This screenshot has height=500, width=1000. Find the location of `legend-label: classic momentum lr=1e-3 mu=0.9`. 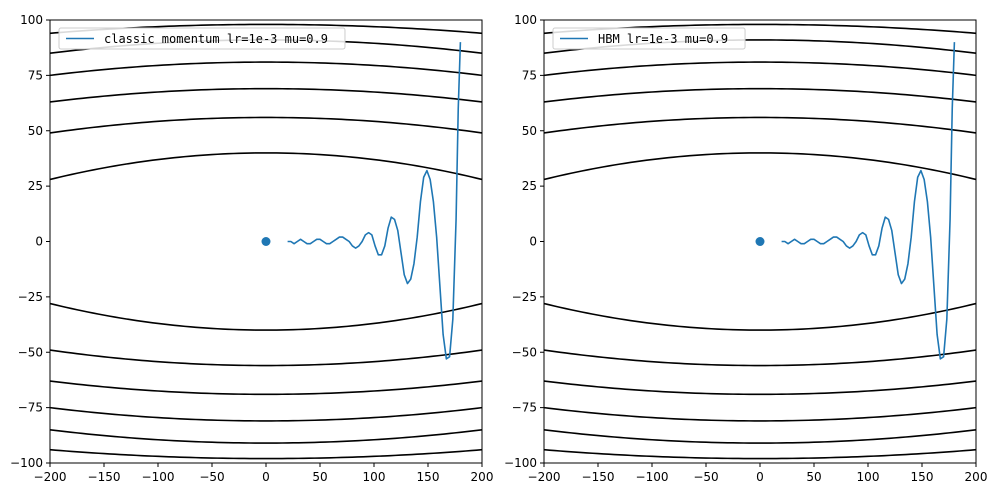

legend-label: classic momentum lr=1e-3 mu=0.9 is located at coordinates (216, 39).